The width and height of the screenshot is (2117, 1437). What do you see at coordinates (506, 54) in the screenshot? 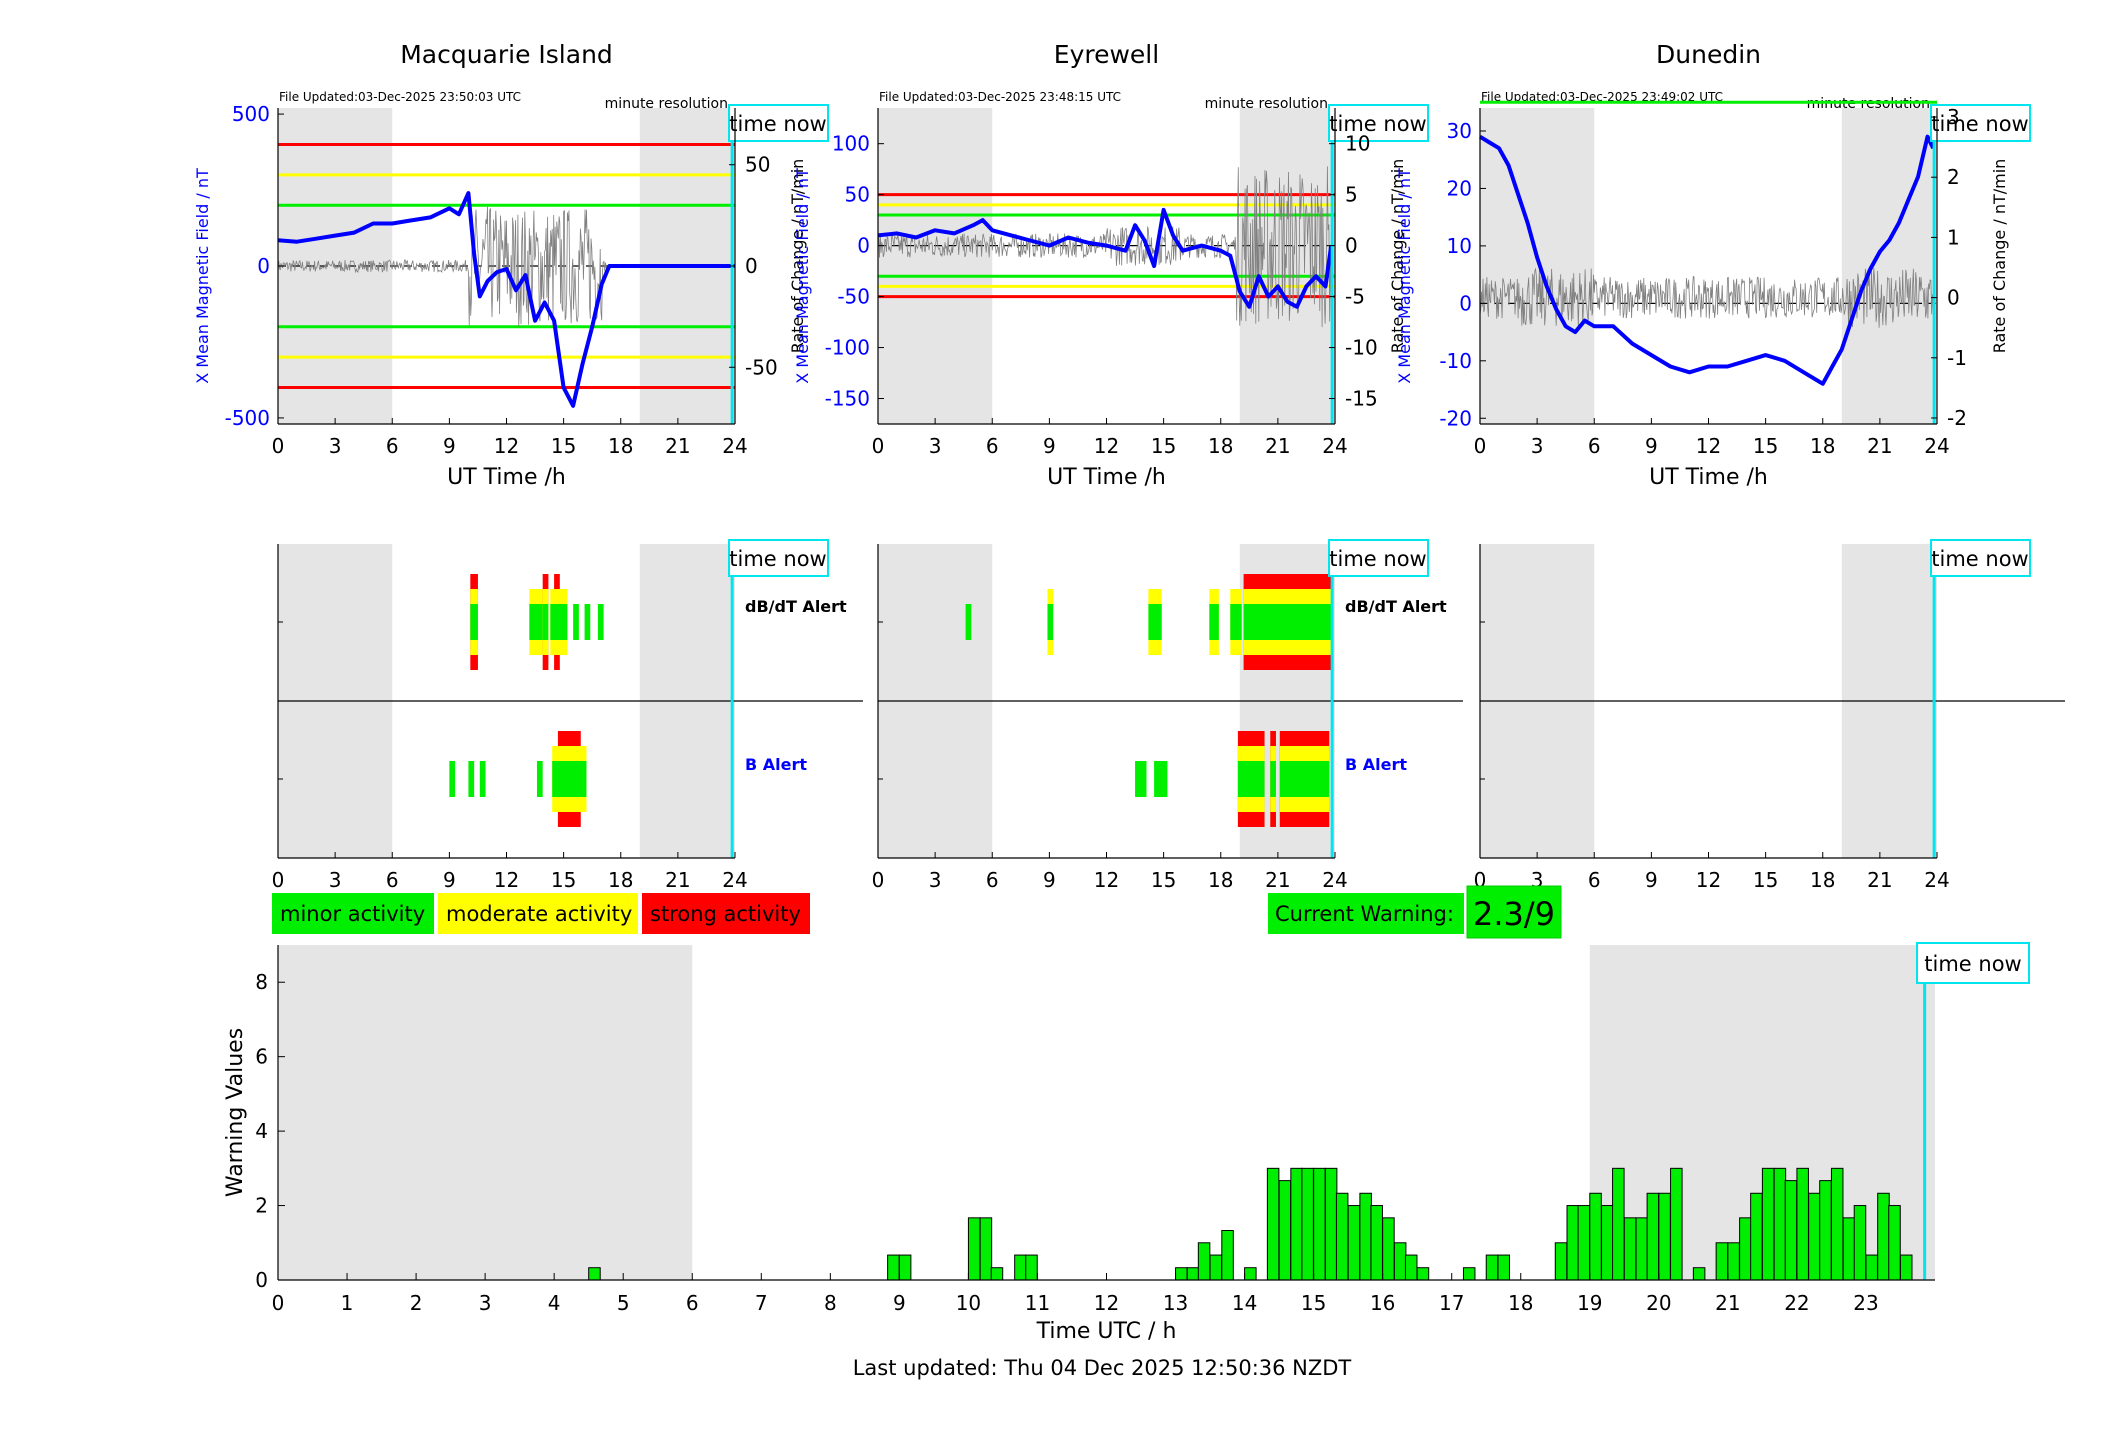
I see `station-title: Macquarie Island` at bounding box center [506, 54].